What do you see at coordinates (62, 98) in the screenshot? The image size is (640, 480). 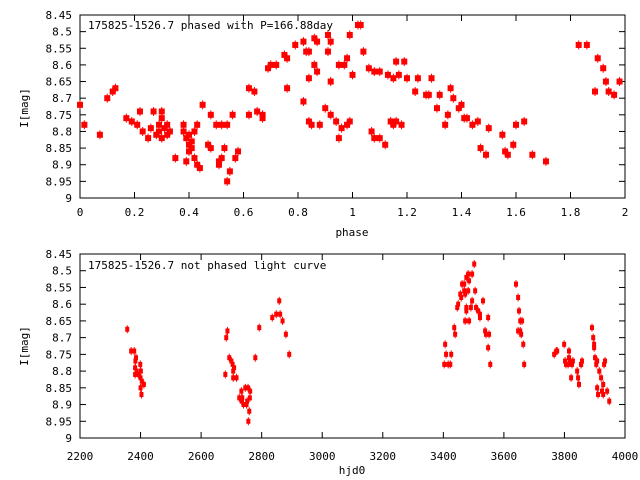 I see `y-tick-label: 8.7` at bounding box center [62, 98].